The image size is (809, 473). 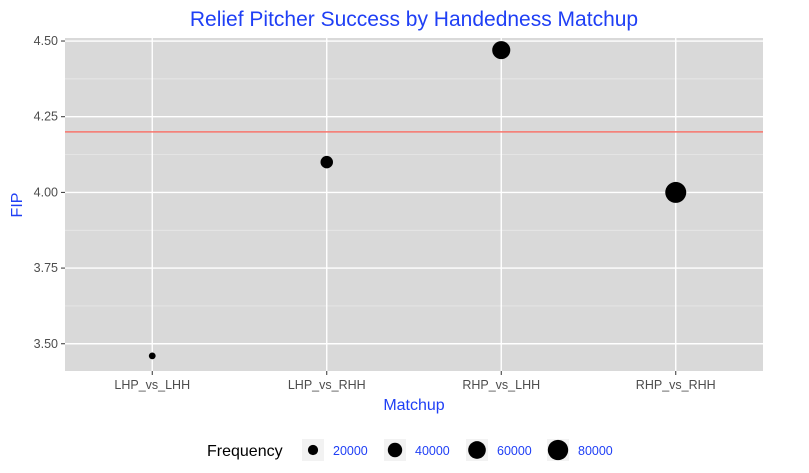 What do you see at coordinates (46, 268) in the screenshot?
I see `y-tick-label: 3.75` at bounding box center [46, 268].